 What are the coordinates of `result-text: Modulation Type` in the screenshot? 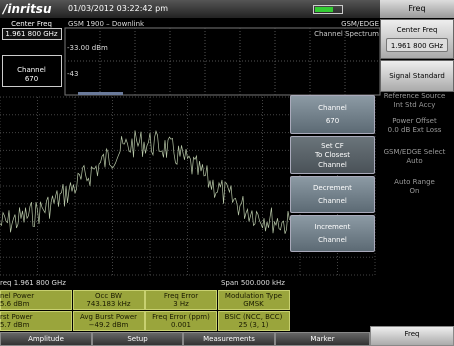 It's located at (253, 296).